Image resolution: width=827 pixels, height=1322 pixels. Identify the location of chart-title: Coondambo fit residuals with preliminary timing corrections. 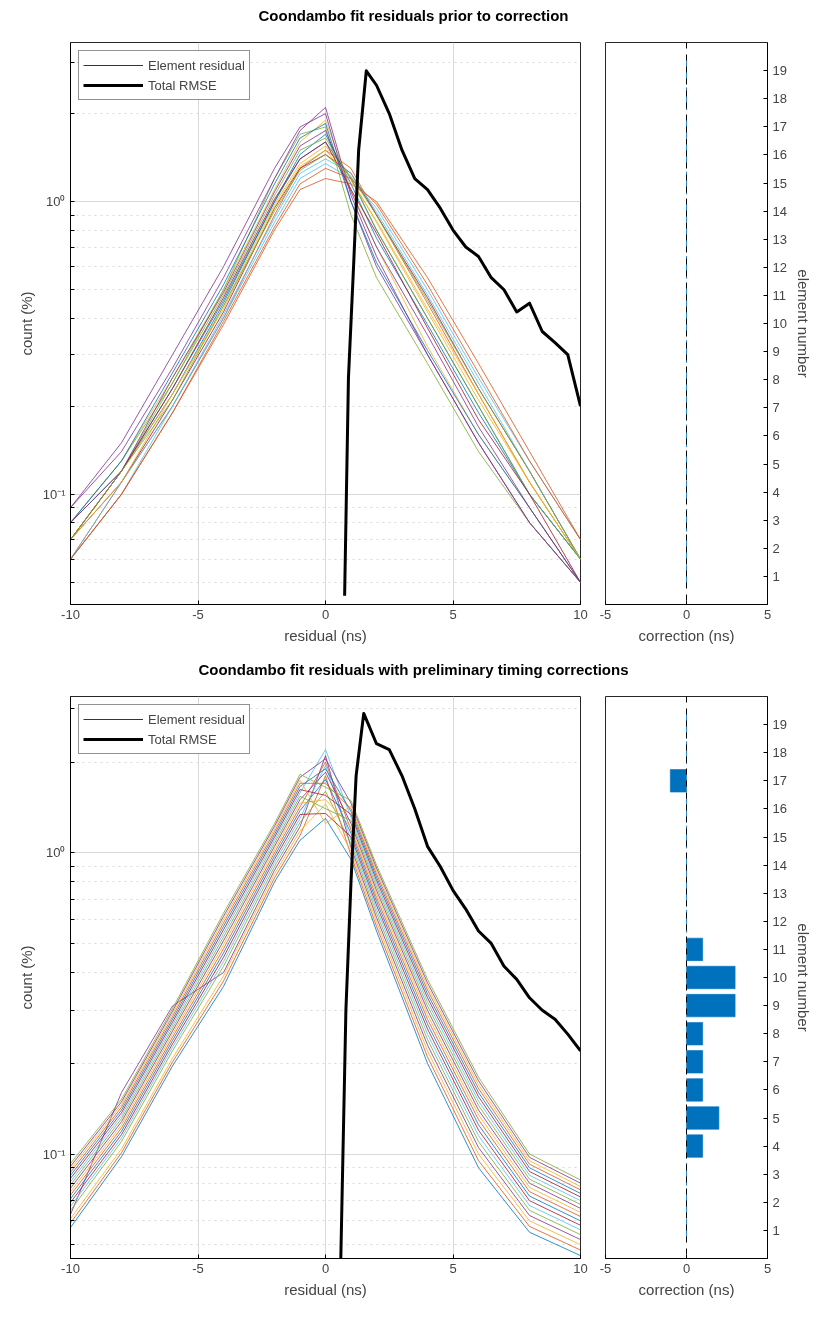
(413, 670).